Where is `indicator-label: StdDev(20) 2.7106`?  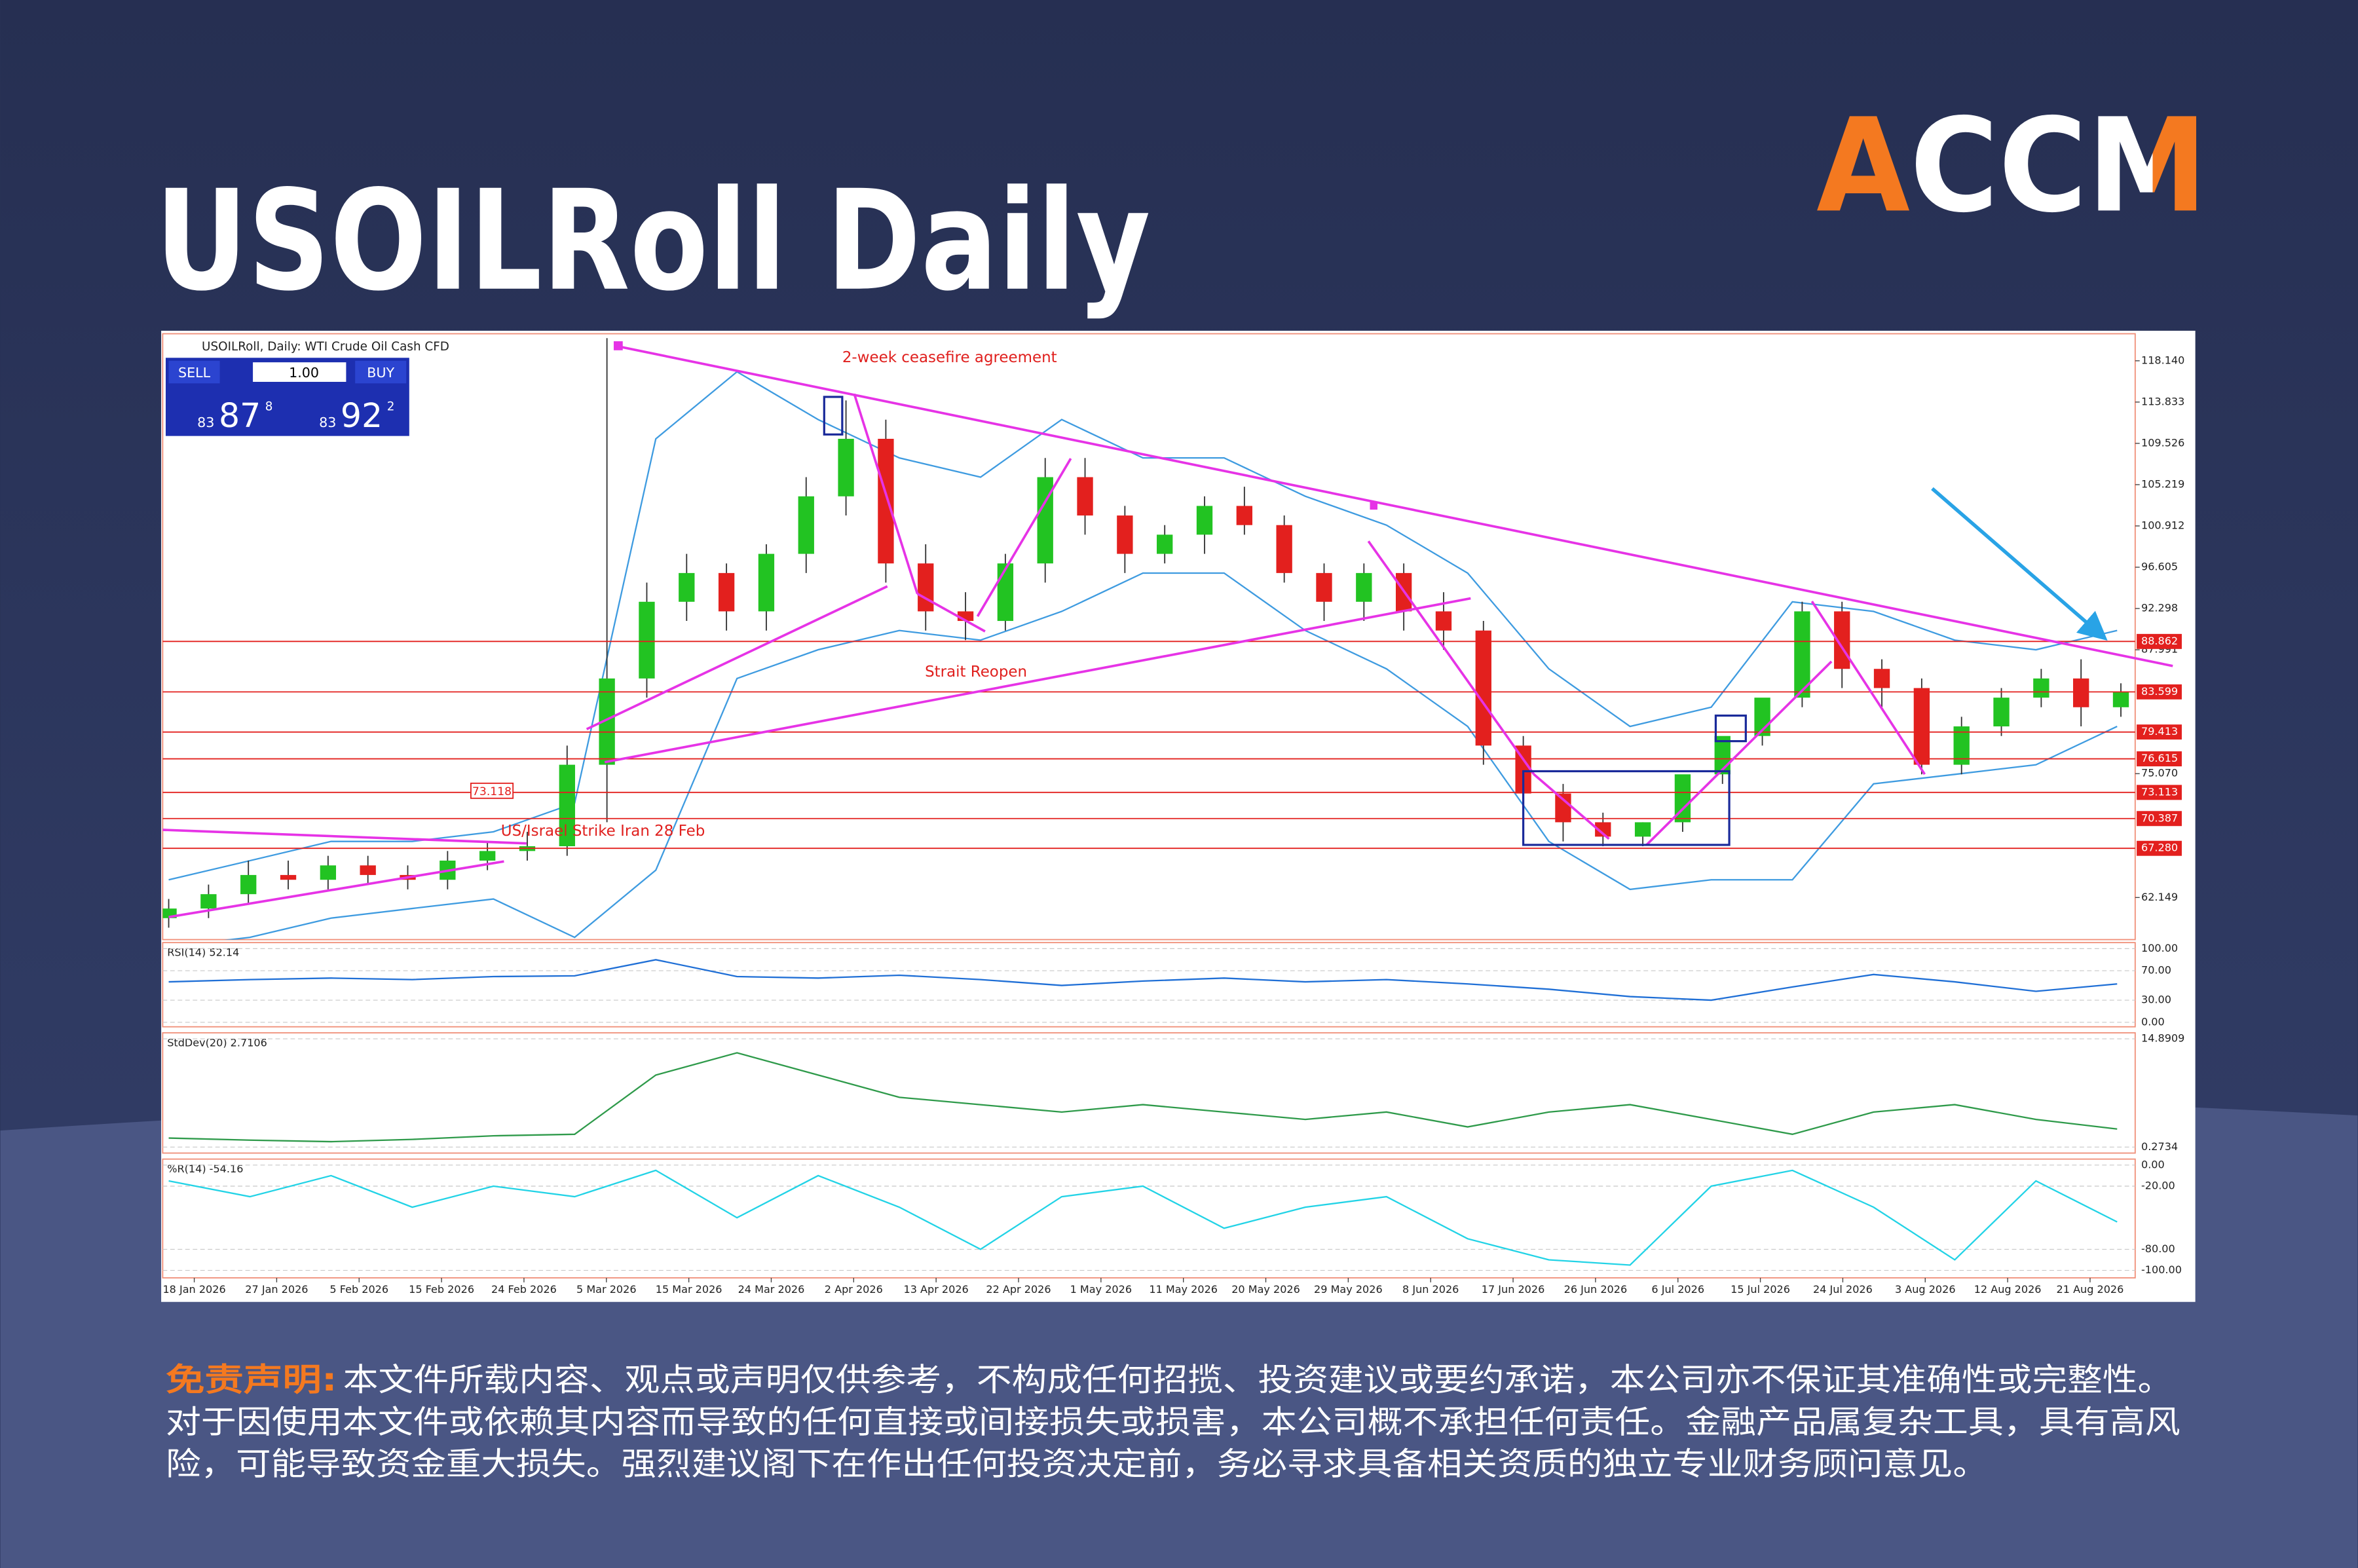
indicator-label: StdDev(20) 2.7106 is located at coordinates (217, 1042).